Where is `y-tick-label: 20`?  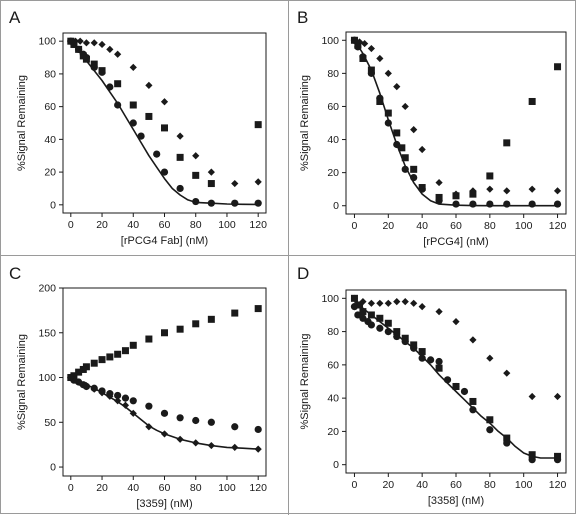 y-tick-label: 20 is located at coordinates (333, 432).